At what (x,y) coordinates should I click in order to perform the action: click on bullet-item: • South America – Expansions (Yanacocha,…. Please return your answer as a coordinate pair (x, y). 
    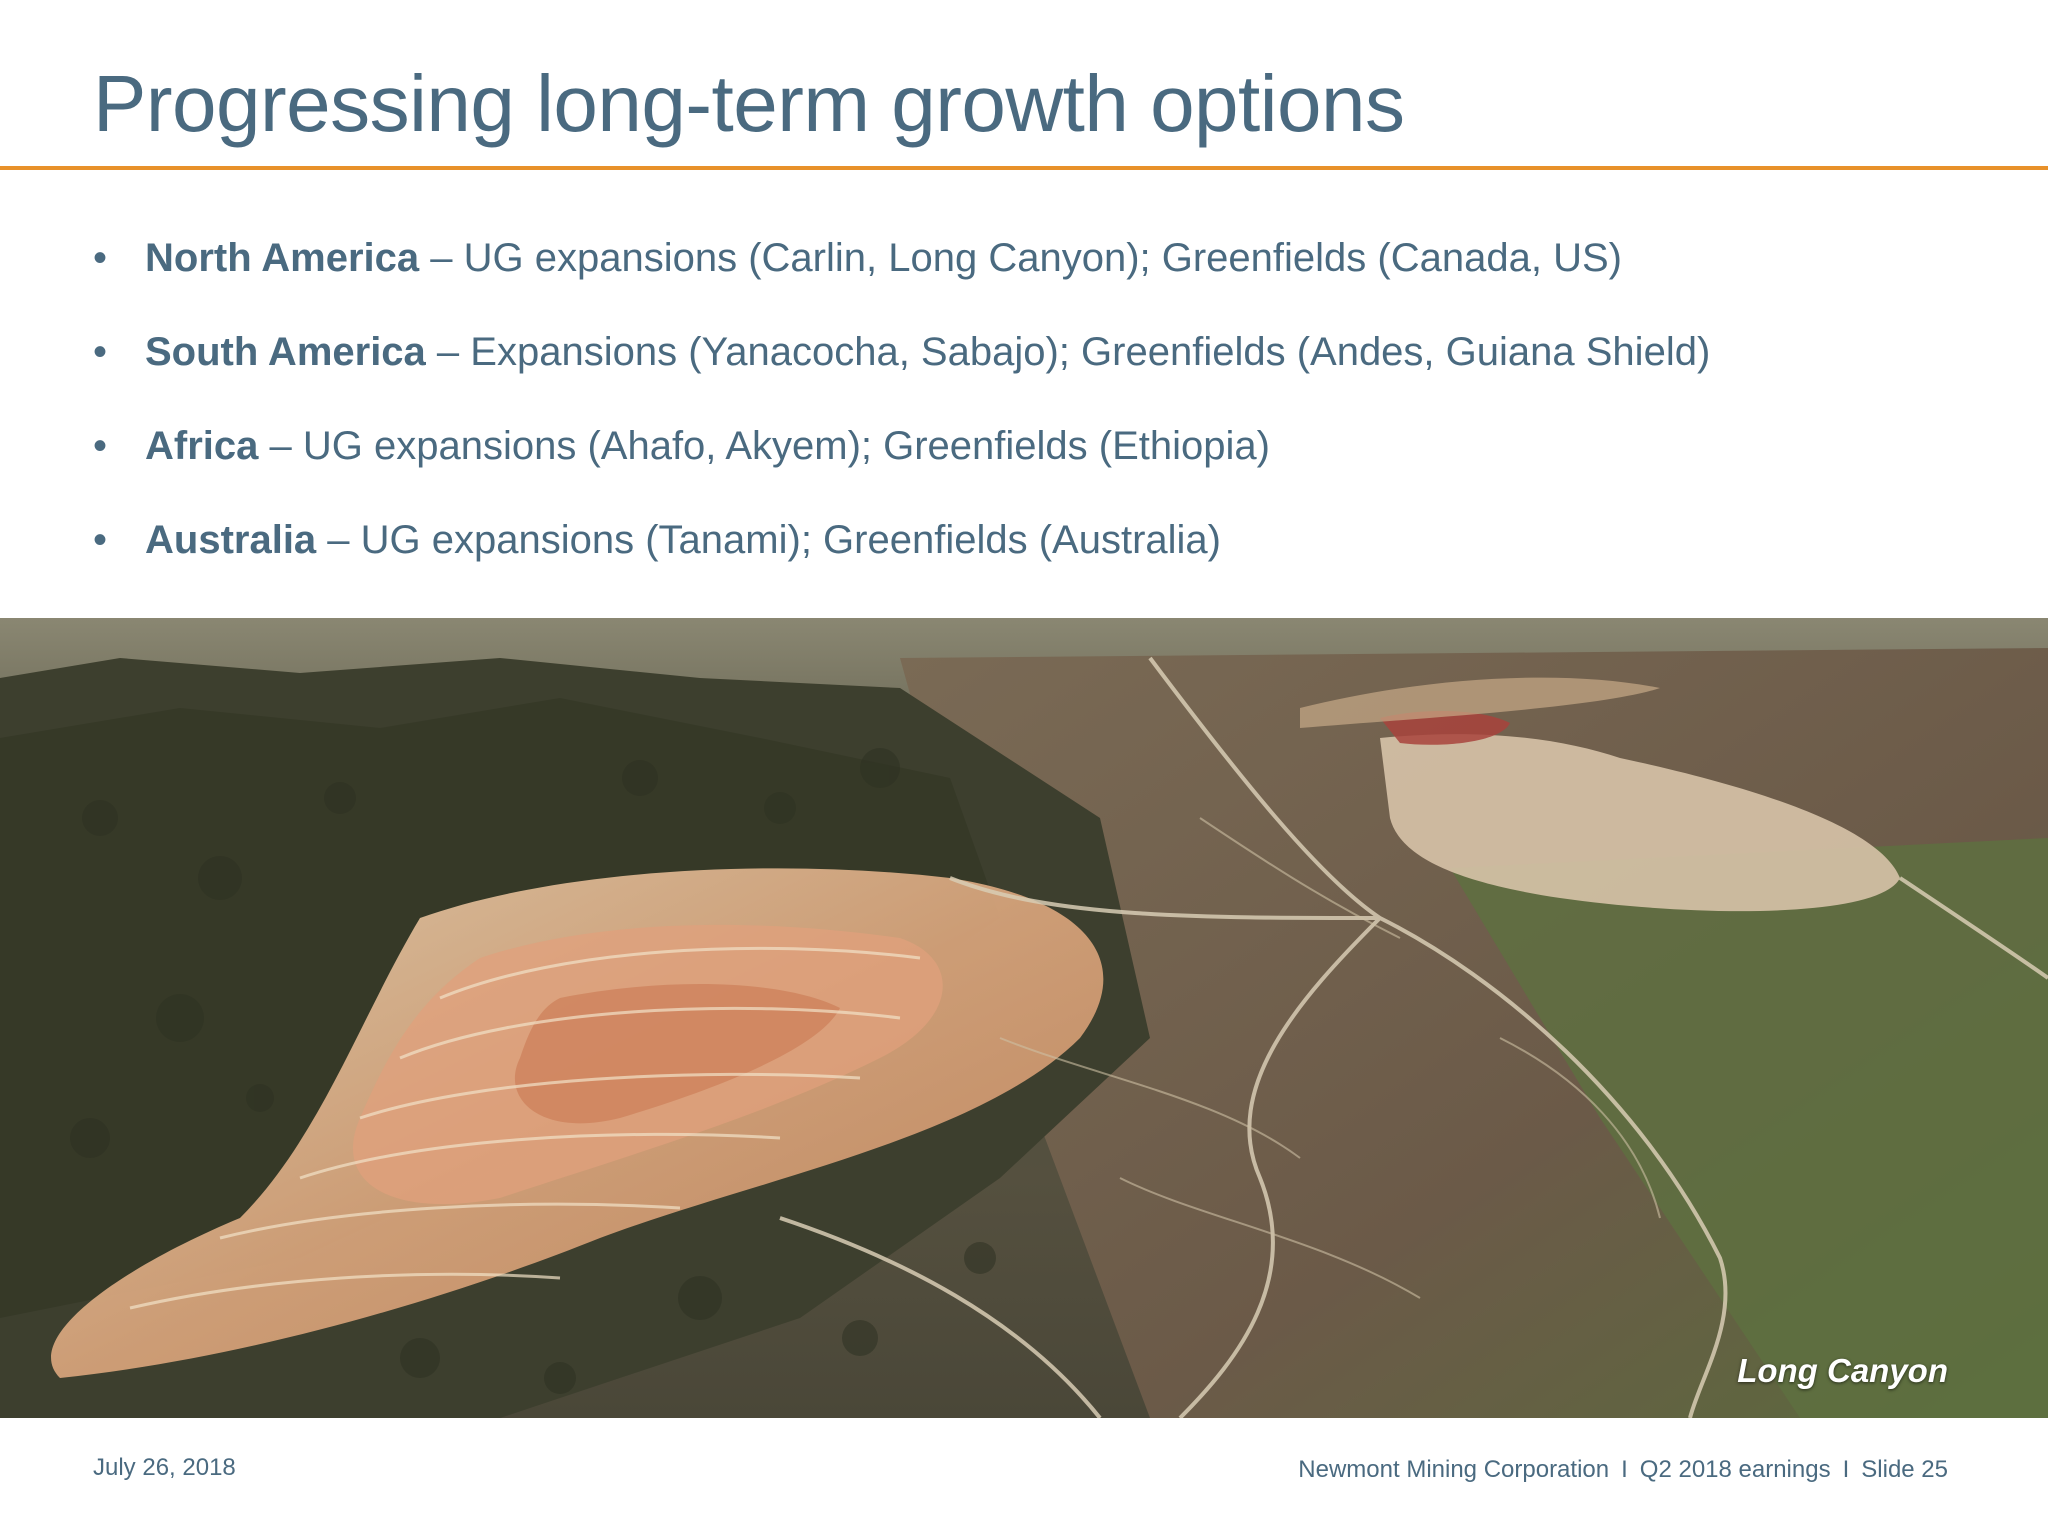
    Looking at the image, I should click on (1043, 371).